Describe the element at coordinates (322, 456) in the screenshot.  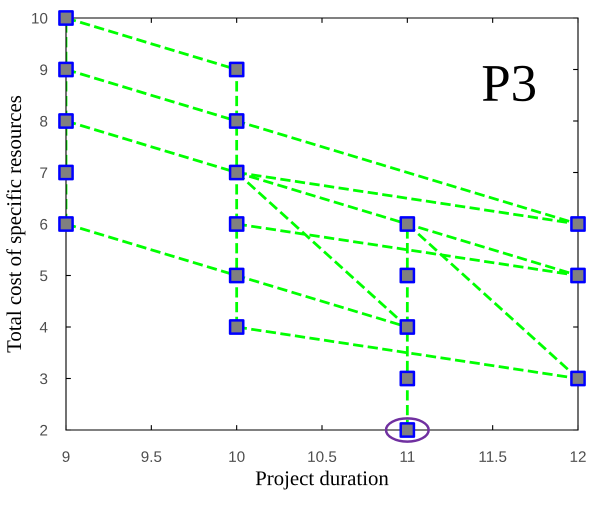
I see `x-tick-label: 10.5` at that location.